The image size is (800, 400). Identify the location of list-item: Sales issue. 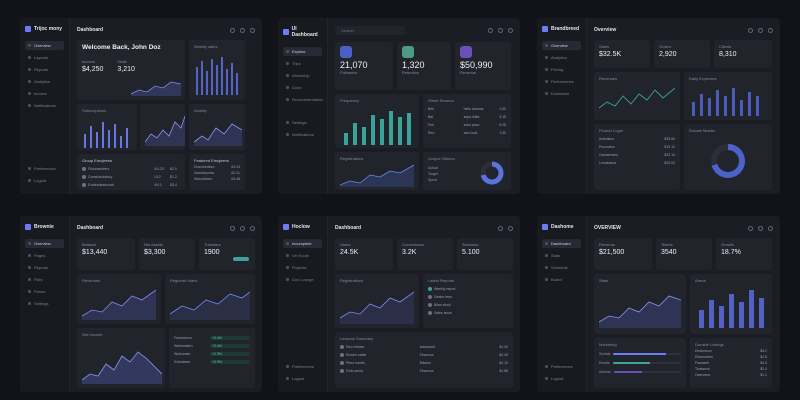
(468, 313).